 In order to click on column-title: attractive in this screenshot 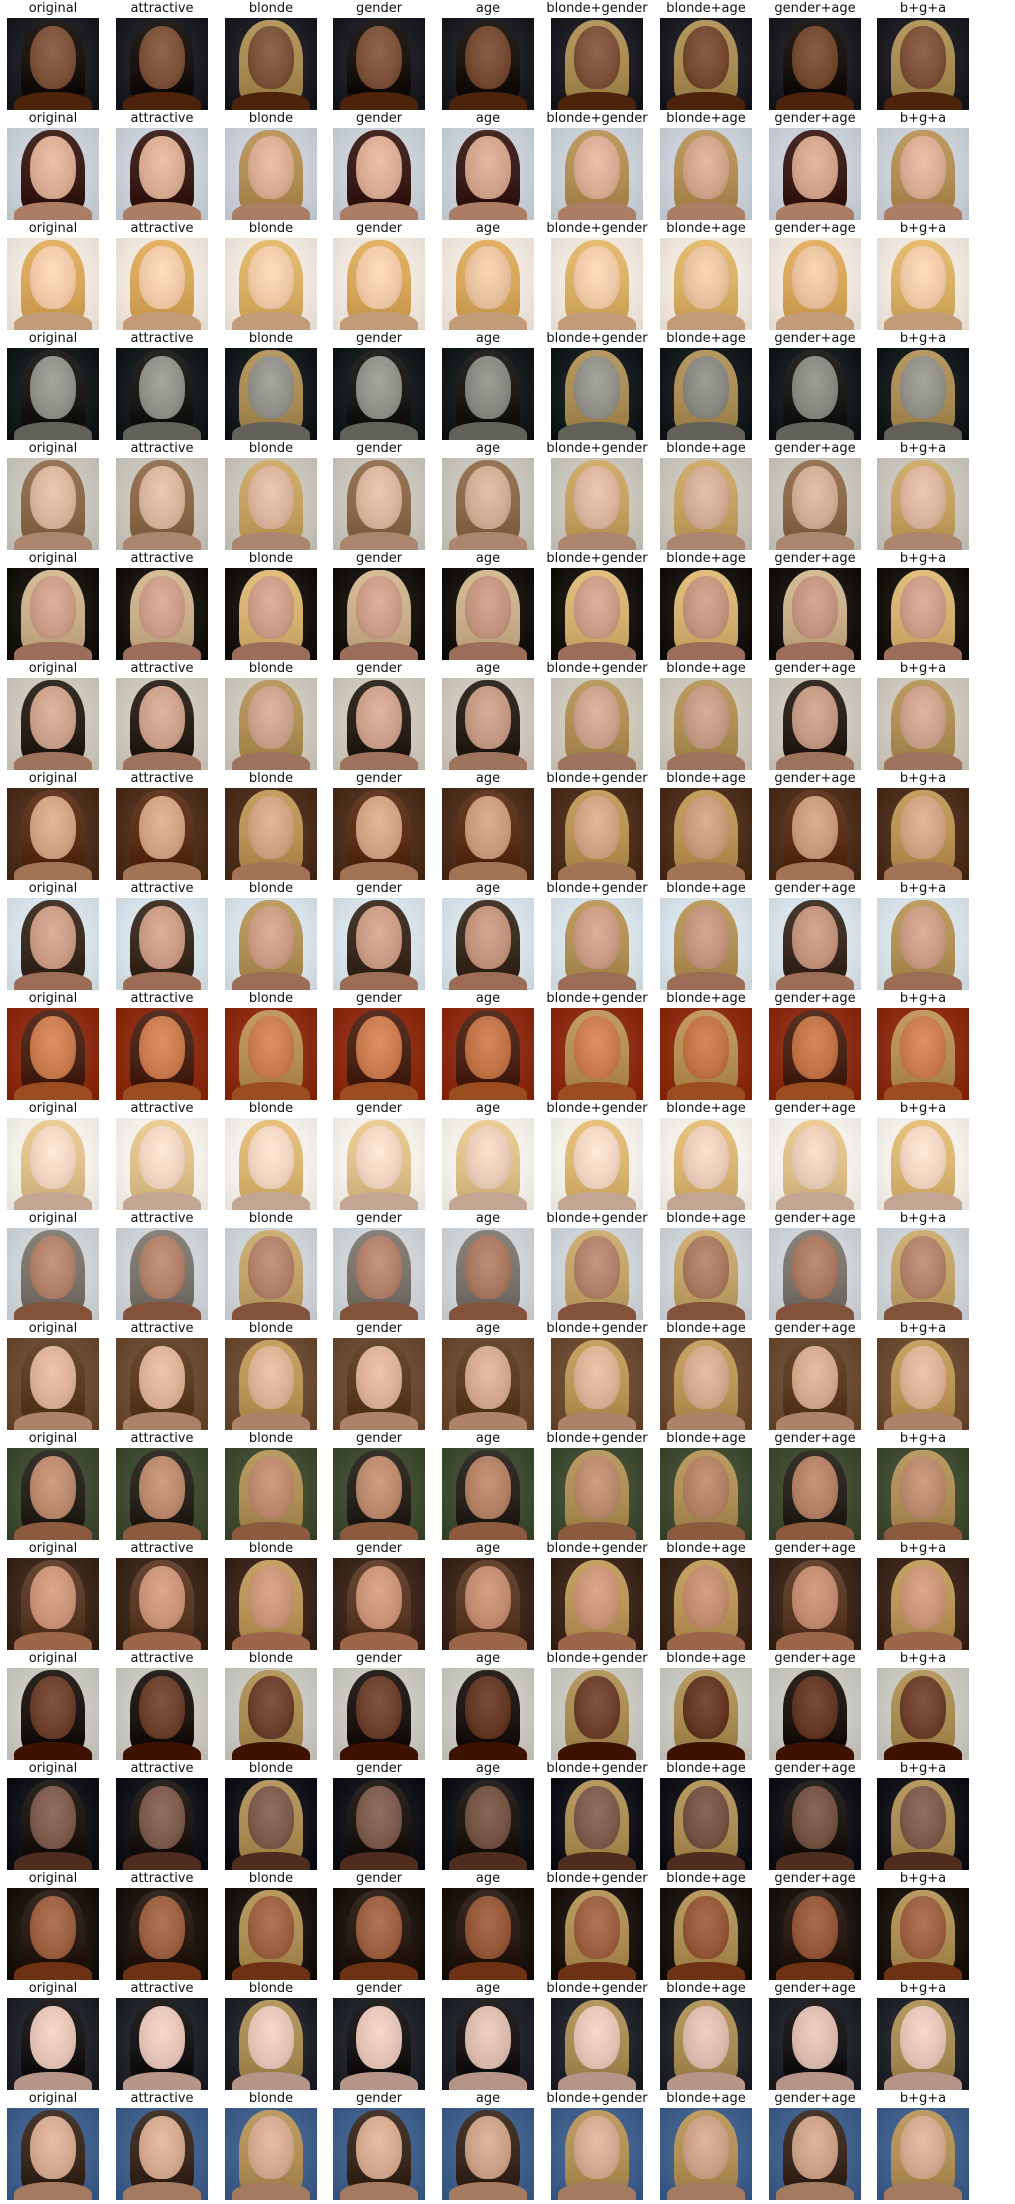, I will do `click(162, 888)`.